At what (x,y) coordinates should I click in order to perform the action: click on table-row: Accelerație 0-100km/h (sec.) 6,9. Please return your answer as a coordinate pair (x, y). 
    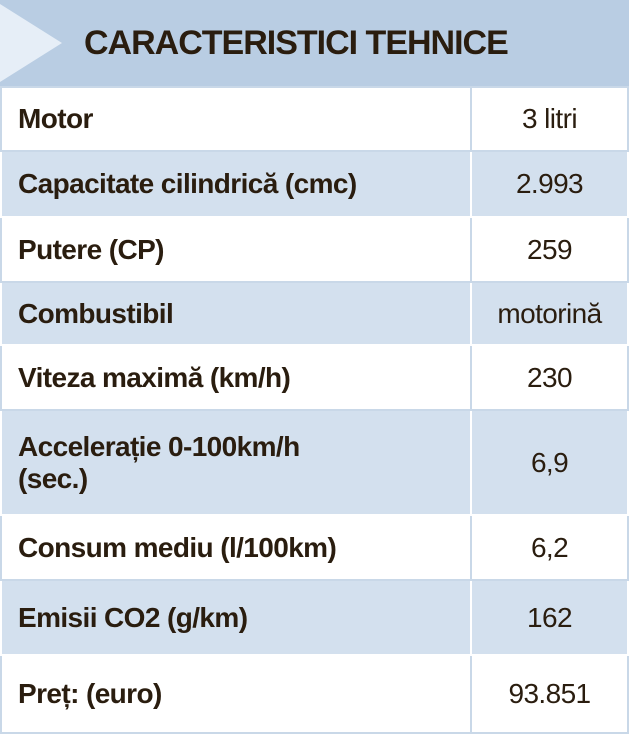
    Looking at the image, I should click on (314, 462).